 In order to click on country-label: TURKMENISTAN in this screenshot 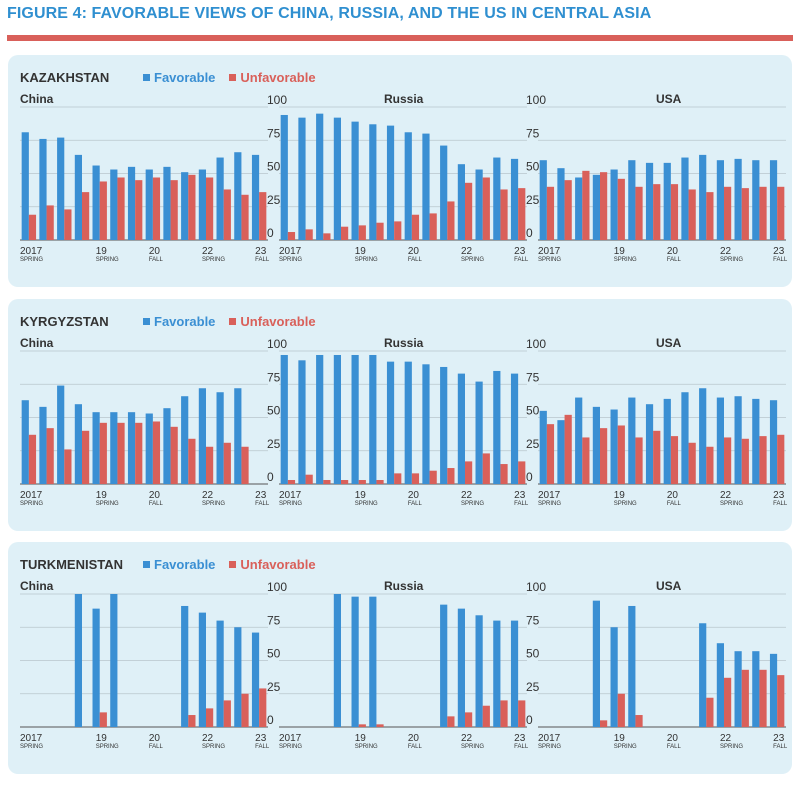, I will do `click(72, 564)`.